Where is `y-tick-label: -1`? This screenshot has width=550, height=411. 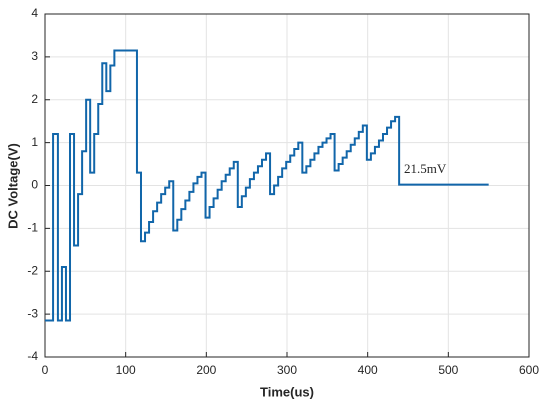
y-tick-label: -1 is located at coordinates (32, 228).